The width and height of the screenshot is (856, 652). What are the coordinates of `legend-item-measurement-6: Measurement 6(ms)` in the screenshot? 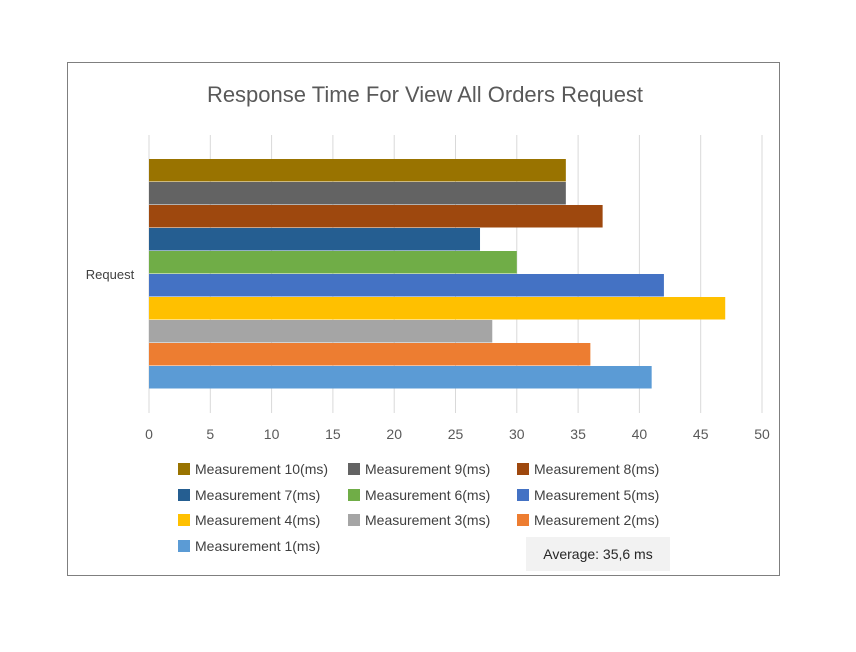 It's located at (419, 495).